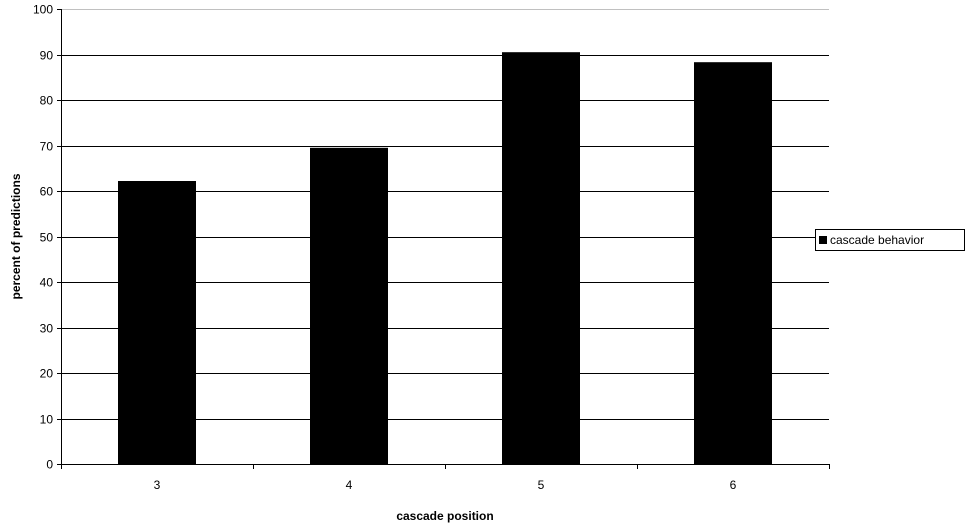 The height and width of the screenshot is (526, 966). What do you see at coordinates (47, 56) in the screenshot?
I see `y-tick-label: 90` at bounding box center [47, 56].